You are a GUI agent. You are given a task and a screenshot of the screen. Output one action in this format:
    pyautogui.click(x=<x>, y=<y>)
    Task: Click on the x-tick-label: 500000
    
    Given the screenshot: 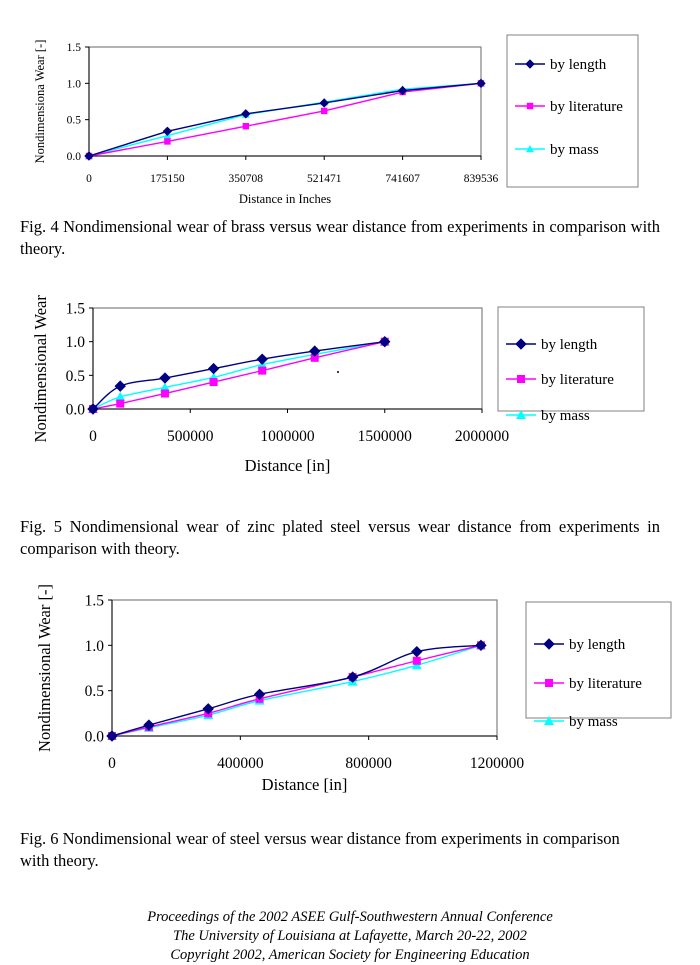 What is the action you would take?
    pyautogui.click(x=190, y=436)
    